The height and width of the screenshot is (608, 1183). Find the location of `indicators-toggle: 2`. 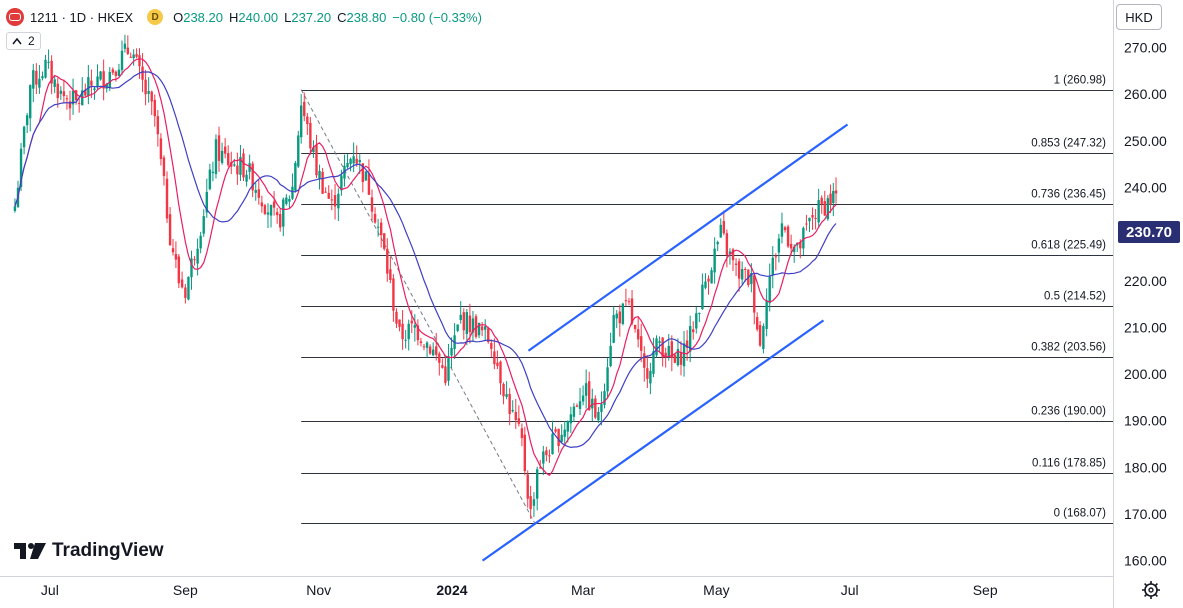

indicators-toggle: 2 is located at coordinates (23, 41).